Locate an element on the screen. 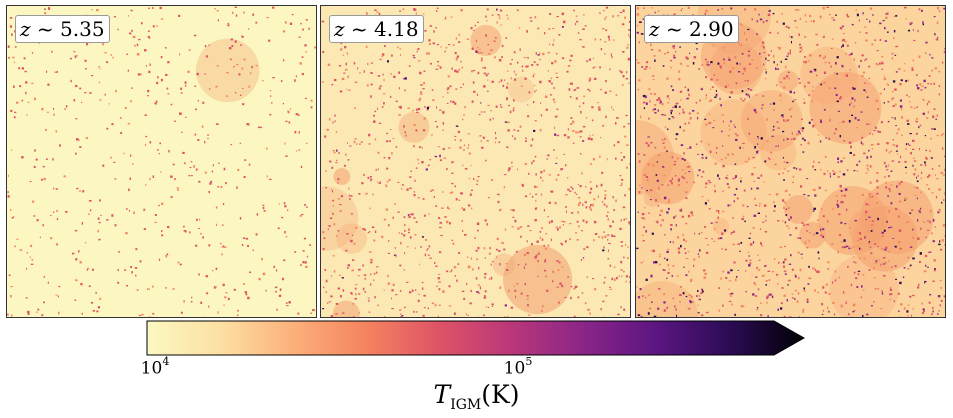 The image size is (953, 418). colorbar-gradient is located at coordinates (476, 338).